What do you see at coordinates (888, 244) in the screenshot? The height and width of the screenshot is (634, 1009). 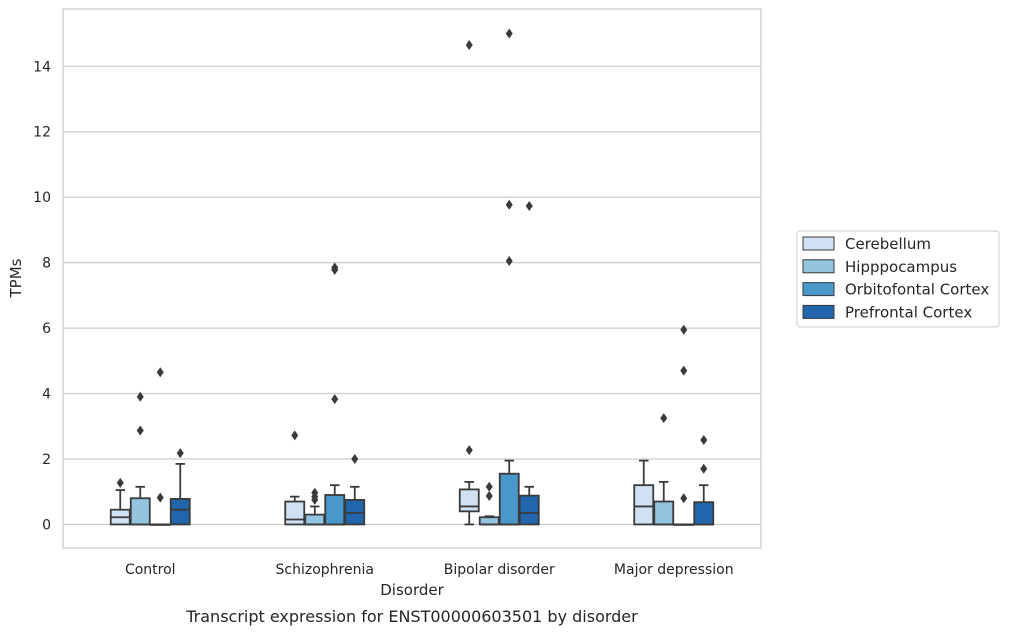 I see `legend-label: Cerebellum` at bounding box center [888, 244].